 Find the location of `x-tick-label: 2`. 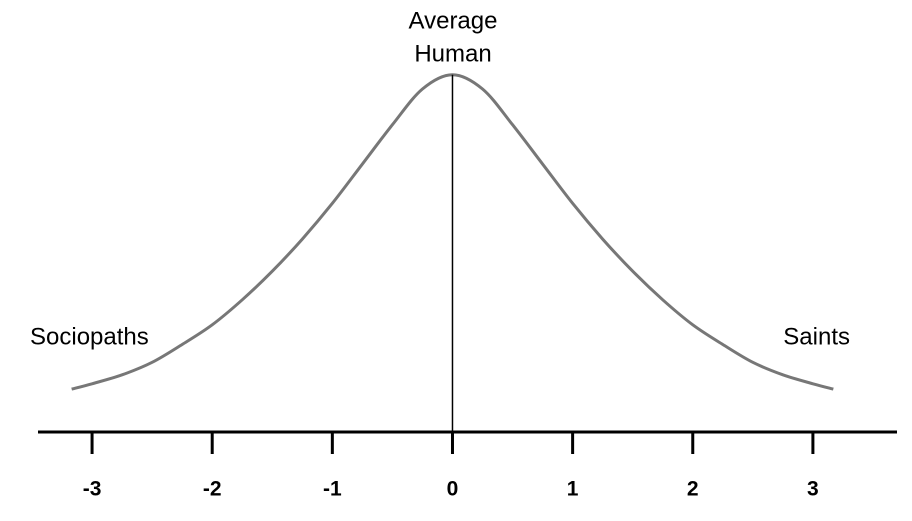

x-tick-label: 2 is located at coordinates (693, 489).